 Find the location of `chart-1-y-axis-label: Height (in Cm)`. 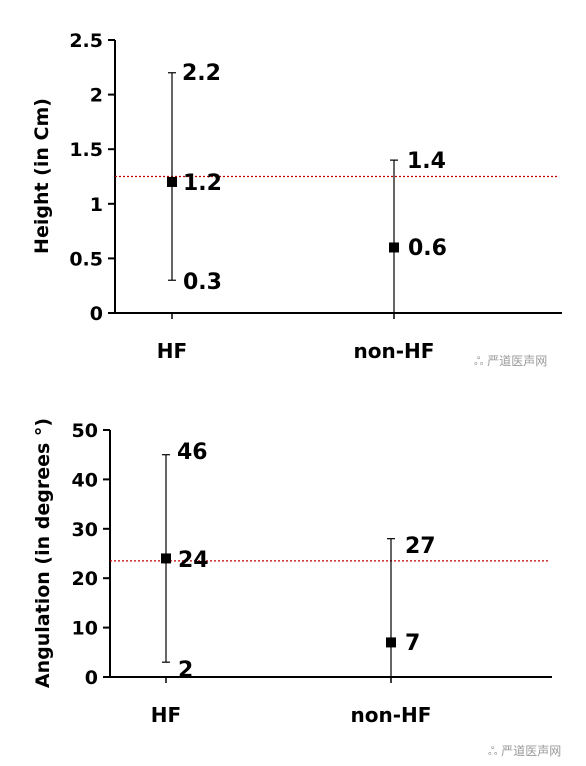

chart-1-y-axis-label: Height (in Cm) is located at coordinates (42, 176).